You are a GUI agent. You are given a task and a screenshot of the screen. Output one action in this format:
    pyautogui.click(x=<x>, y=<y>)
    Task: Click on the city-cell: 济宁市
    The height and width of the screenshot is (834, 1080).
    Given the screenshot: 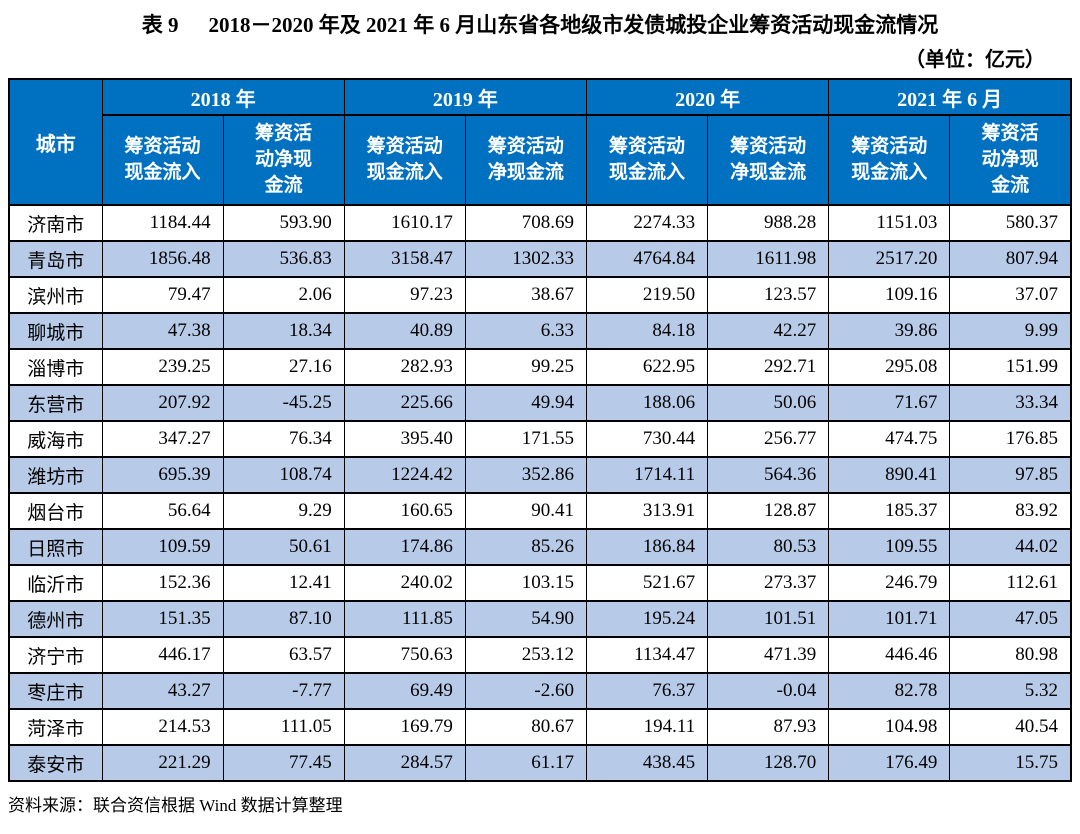 What is the action you would take?
    pyautogui.click(x=55, y=655)
    